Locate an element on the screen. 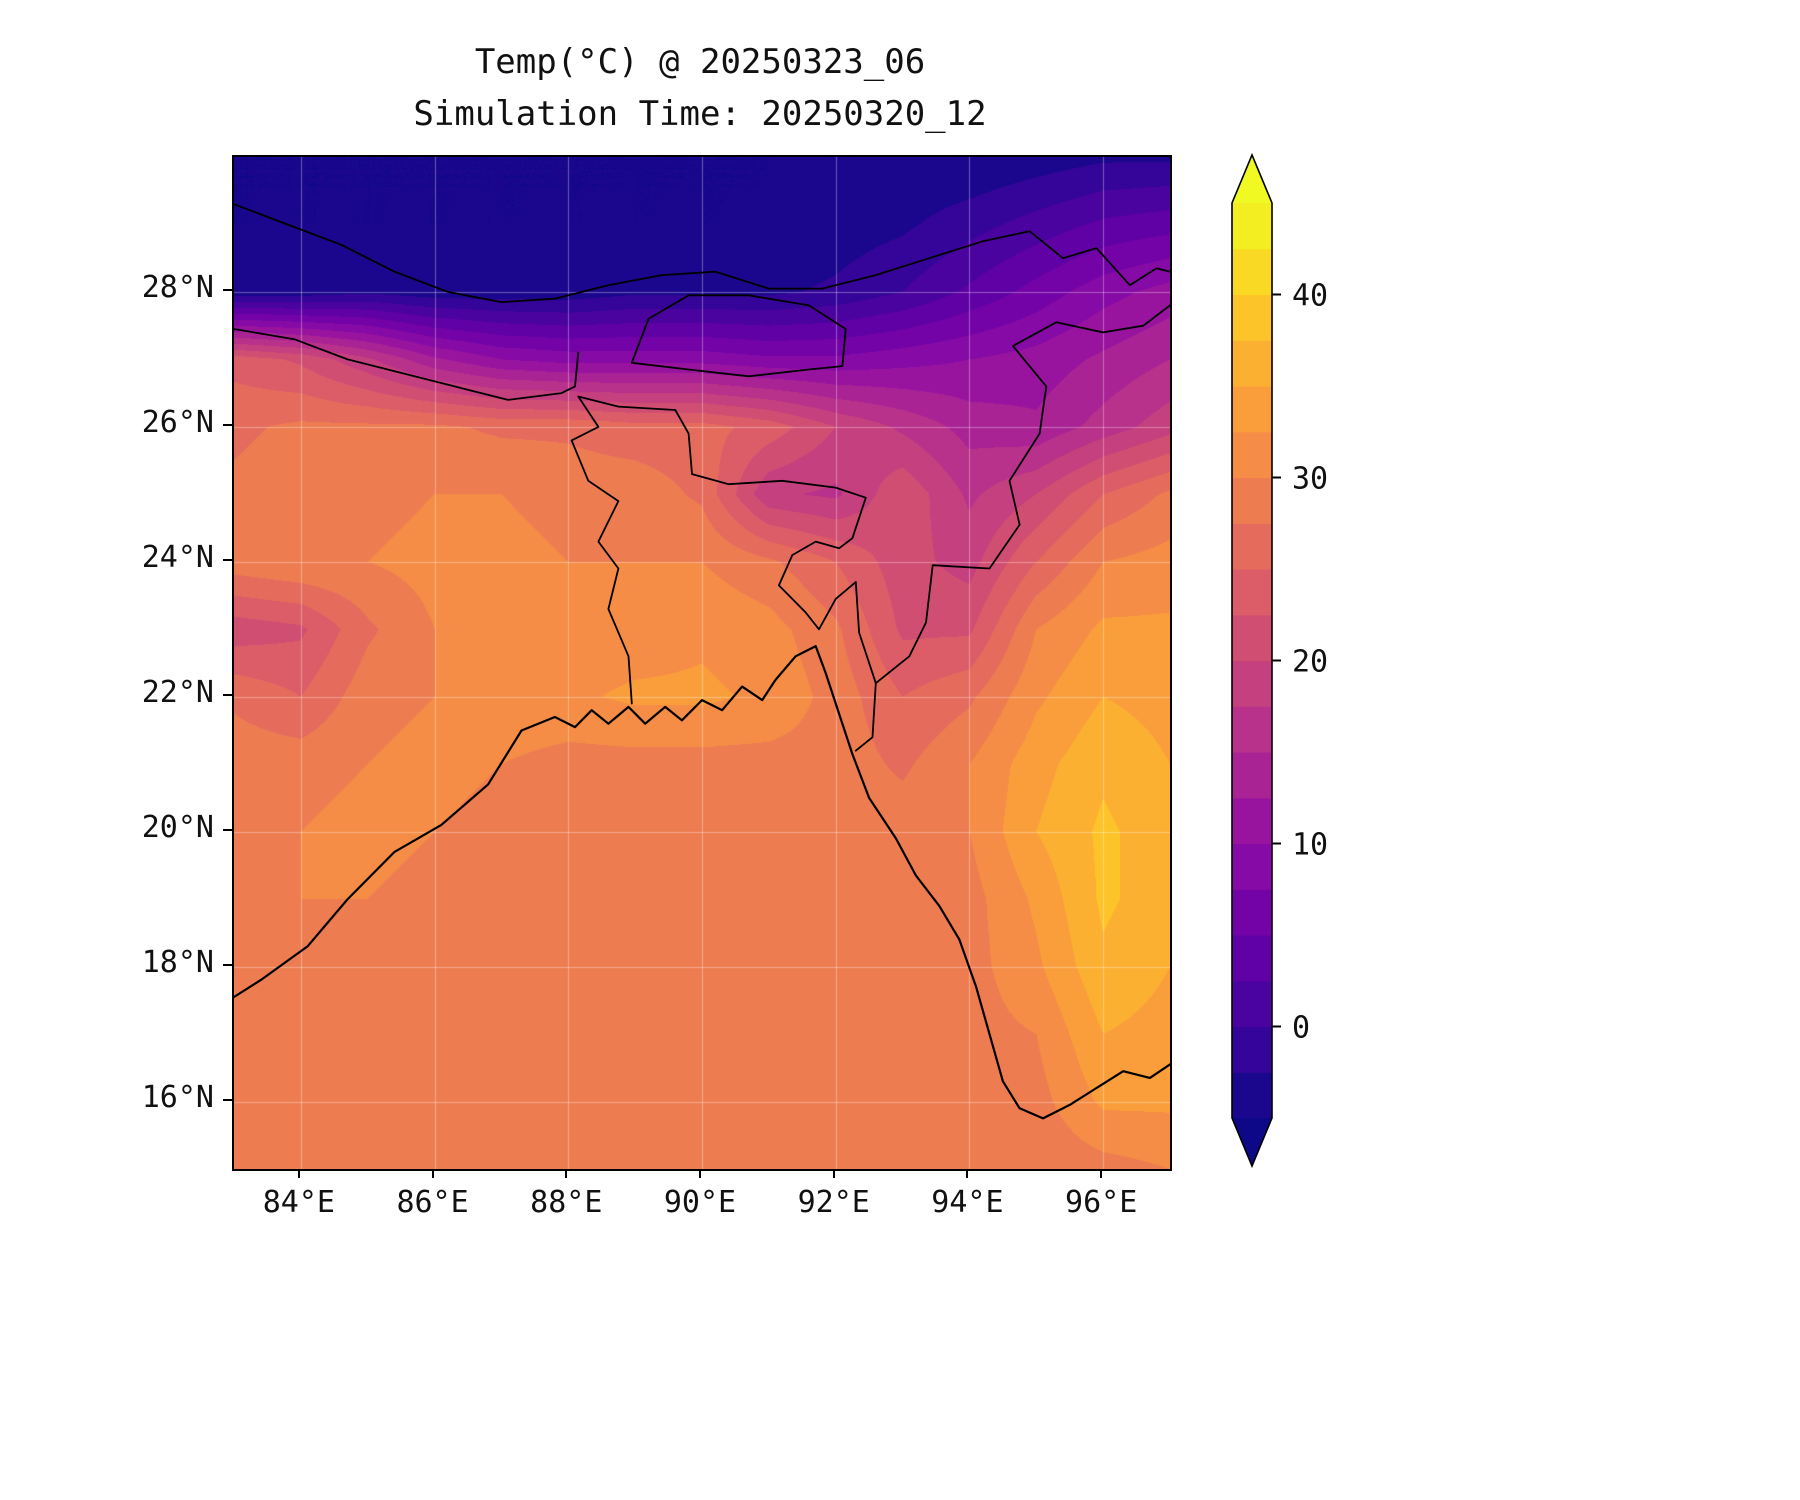 The height and width of the screenshot is (1500, 1800). x-tick-label: 84°E is located at coordinates (298, 1202).